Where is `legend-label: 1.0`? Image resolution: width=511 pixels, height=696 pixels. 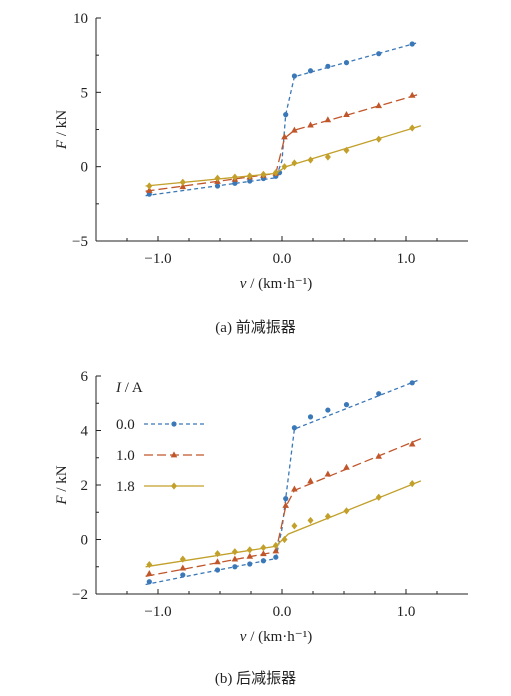 legend-label: 1.0 is located at coordinates (125, 456).